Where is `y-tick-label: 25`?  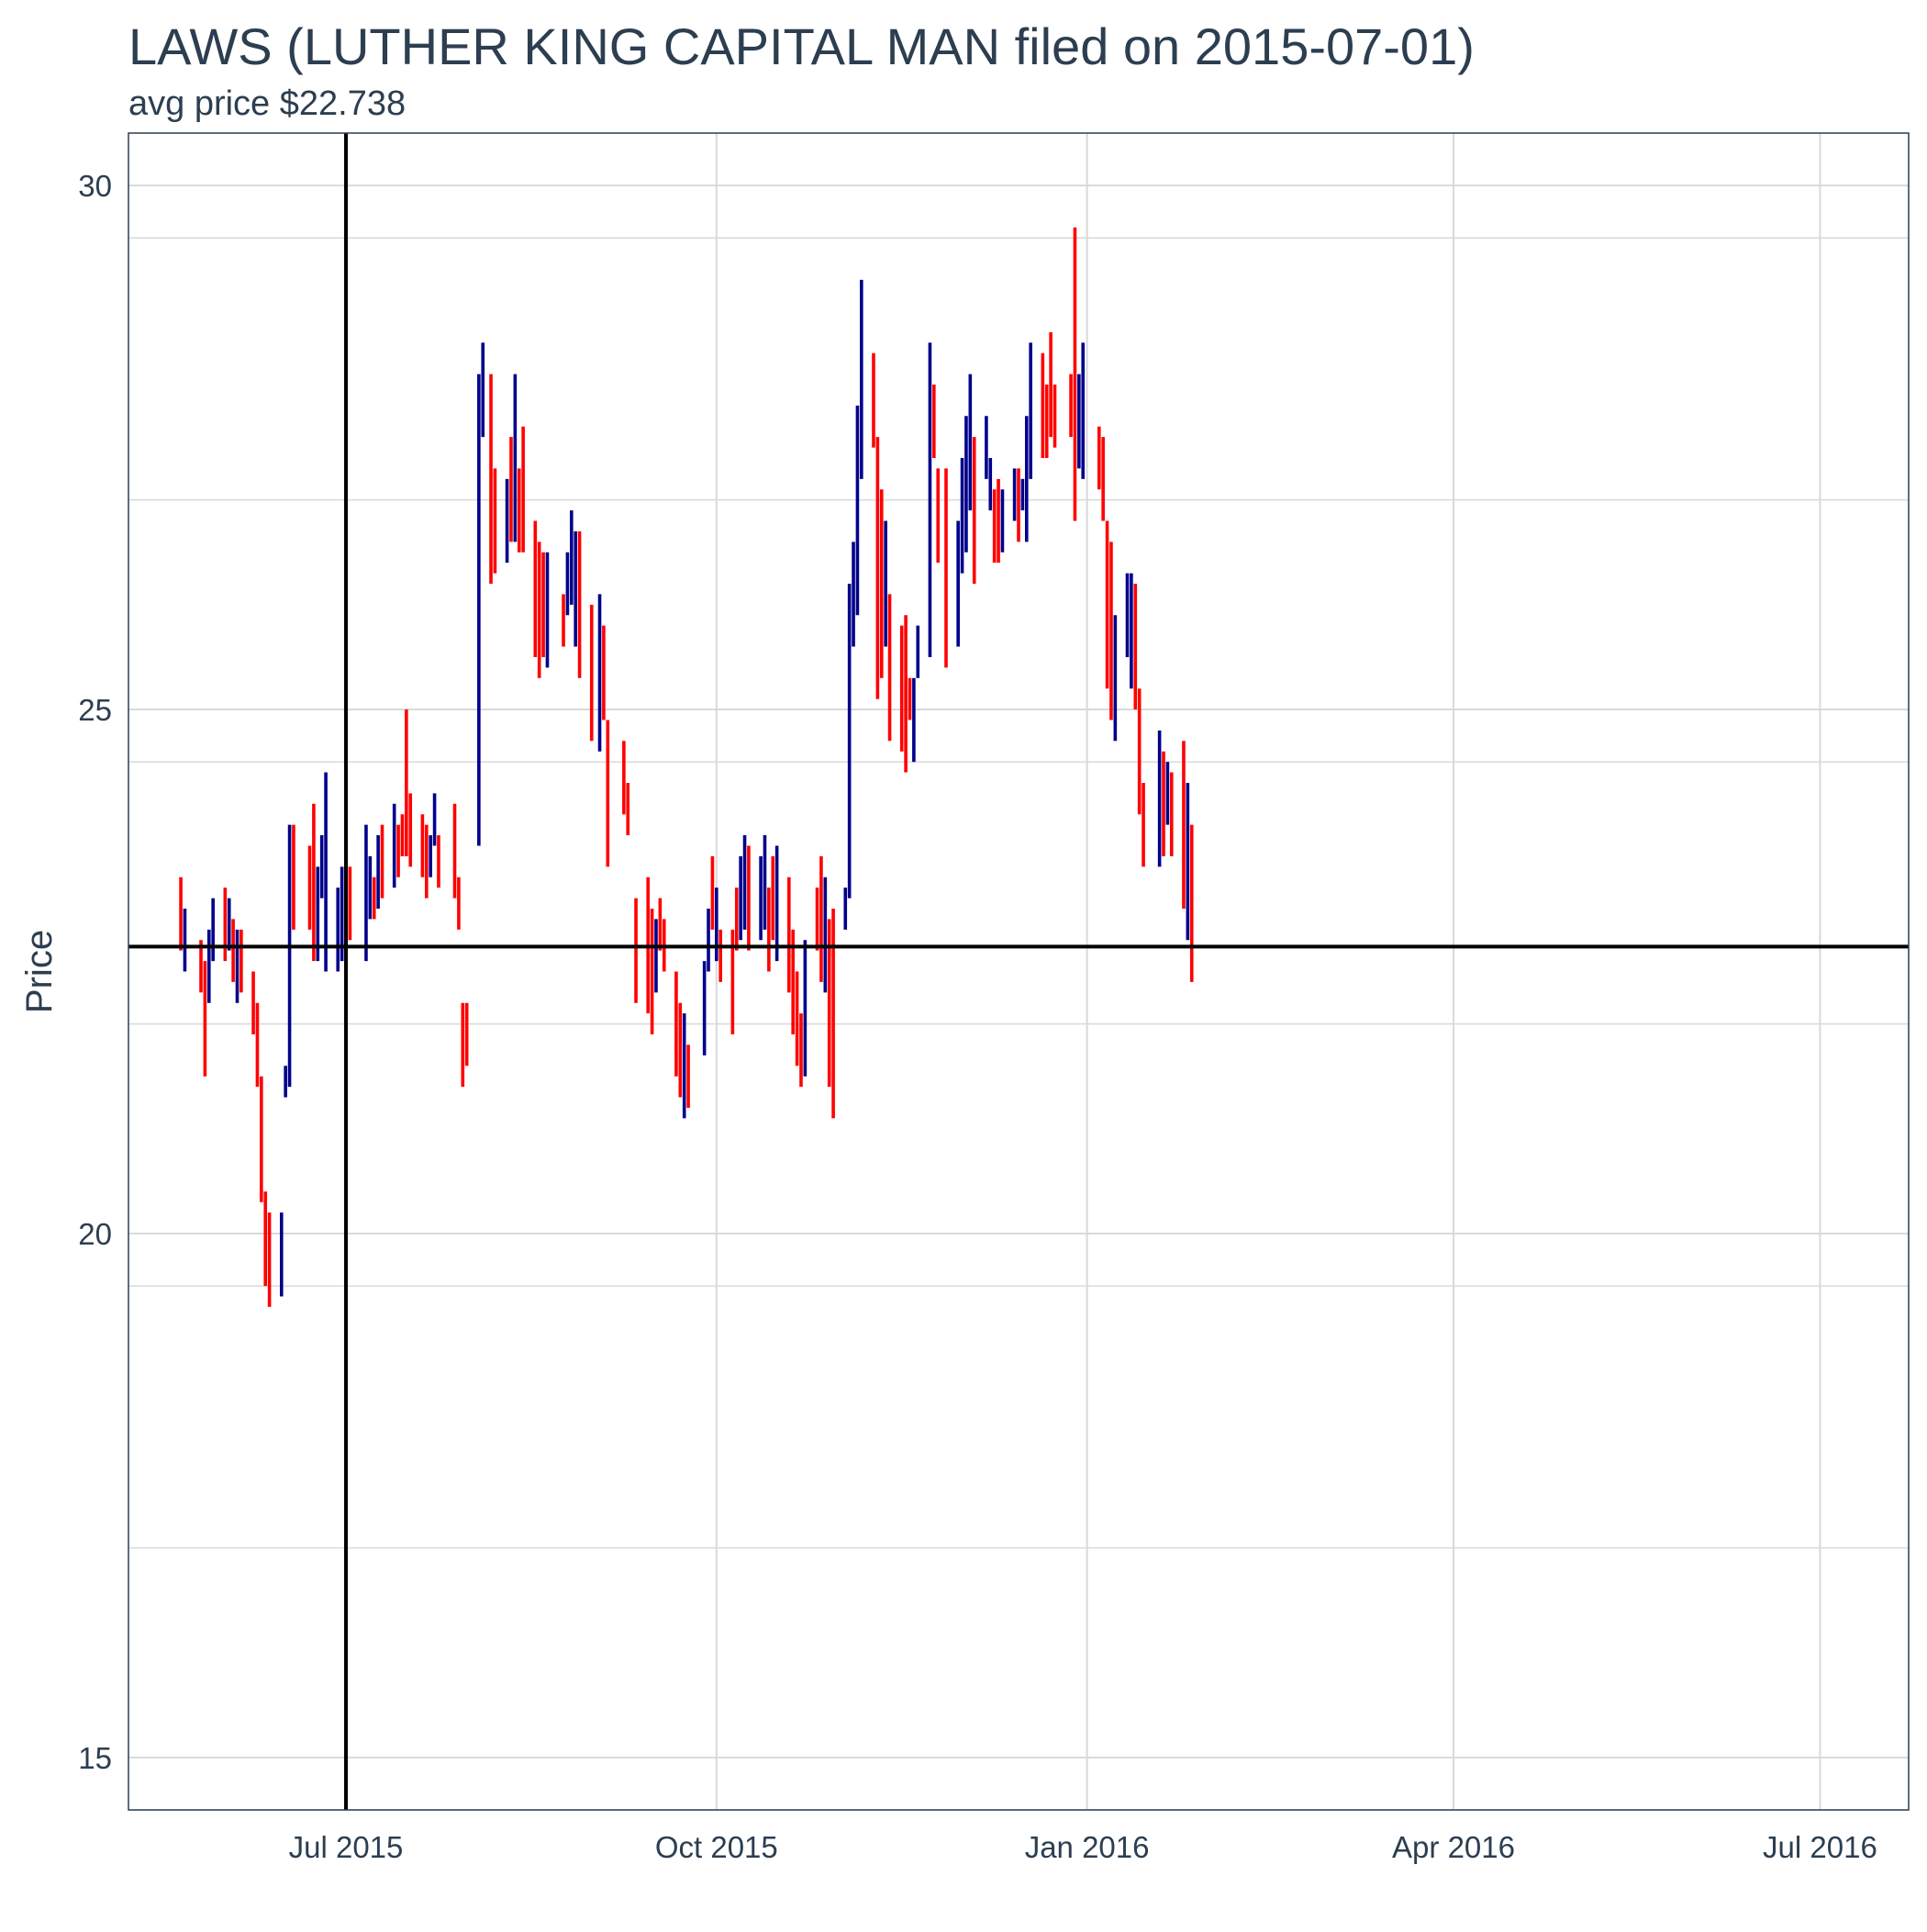
y-tick-label: 25 is located at coordinates (95, 710).